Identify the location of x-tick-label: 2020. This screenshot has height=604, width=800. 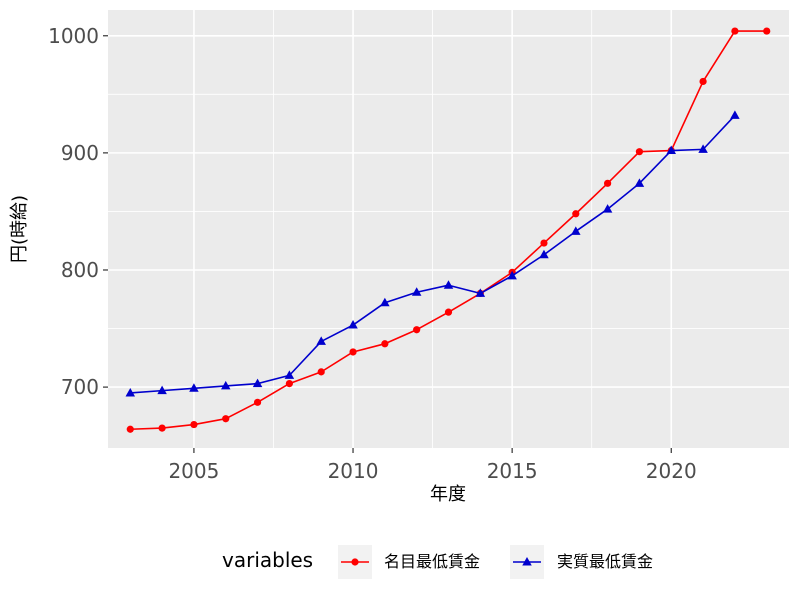
(671, 471).